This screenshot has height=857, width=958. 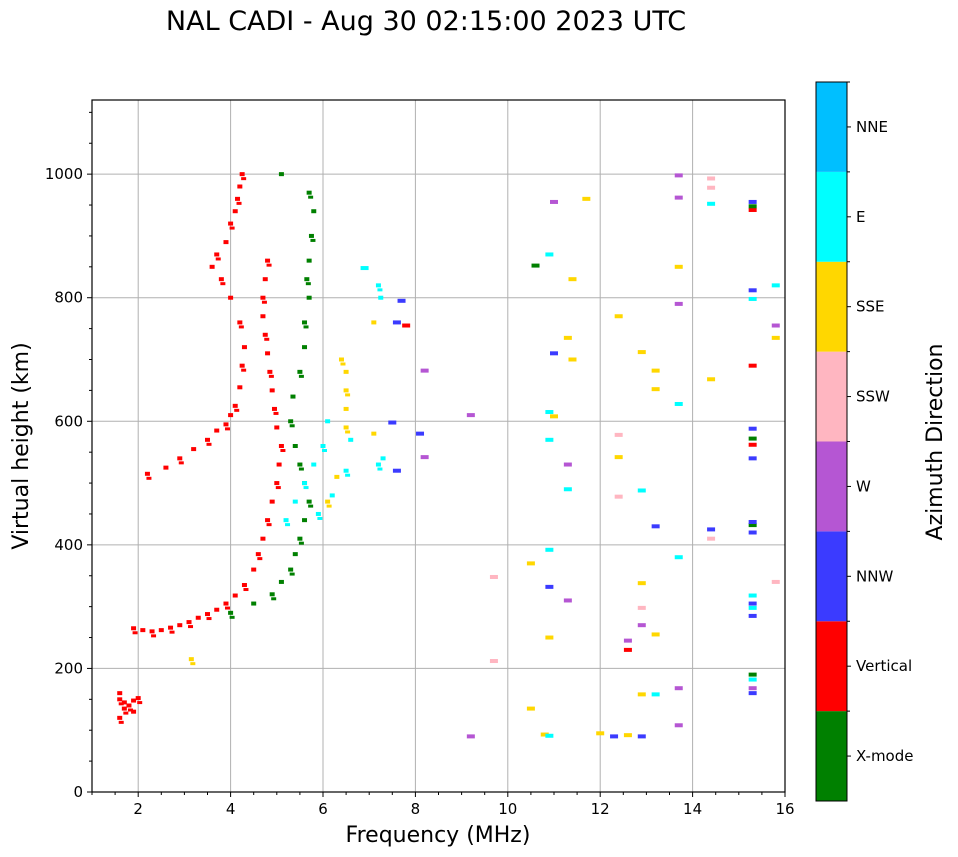 What do you see at coordinates (138, 809) in the screenshot?
I see `x-tick-label: 2` at bounding box center [138, 809].